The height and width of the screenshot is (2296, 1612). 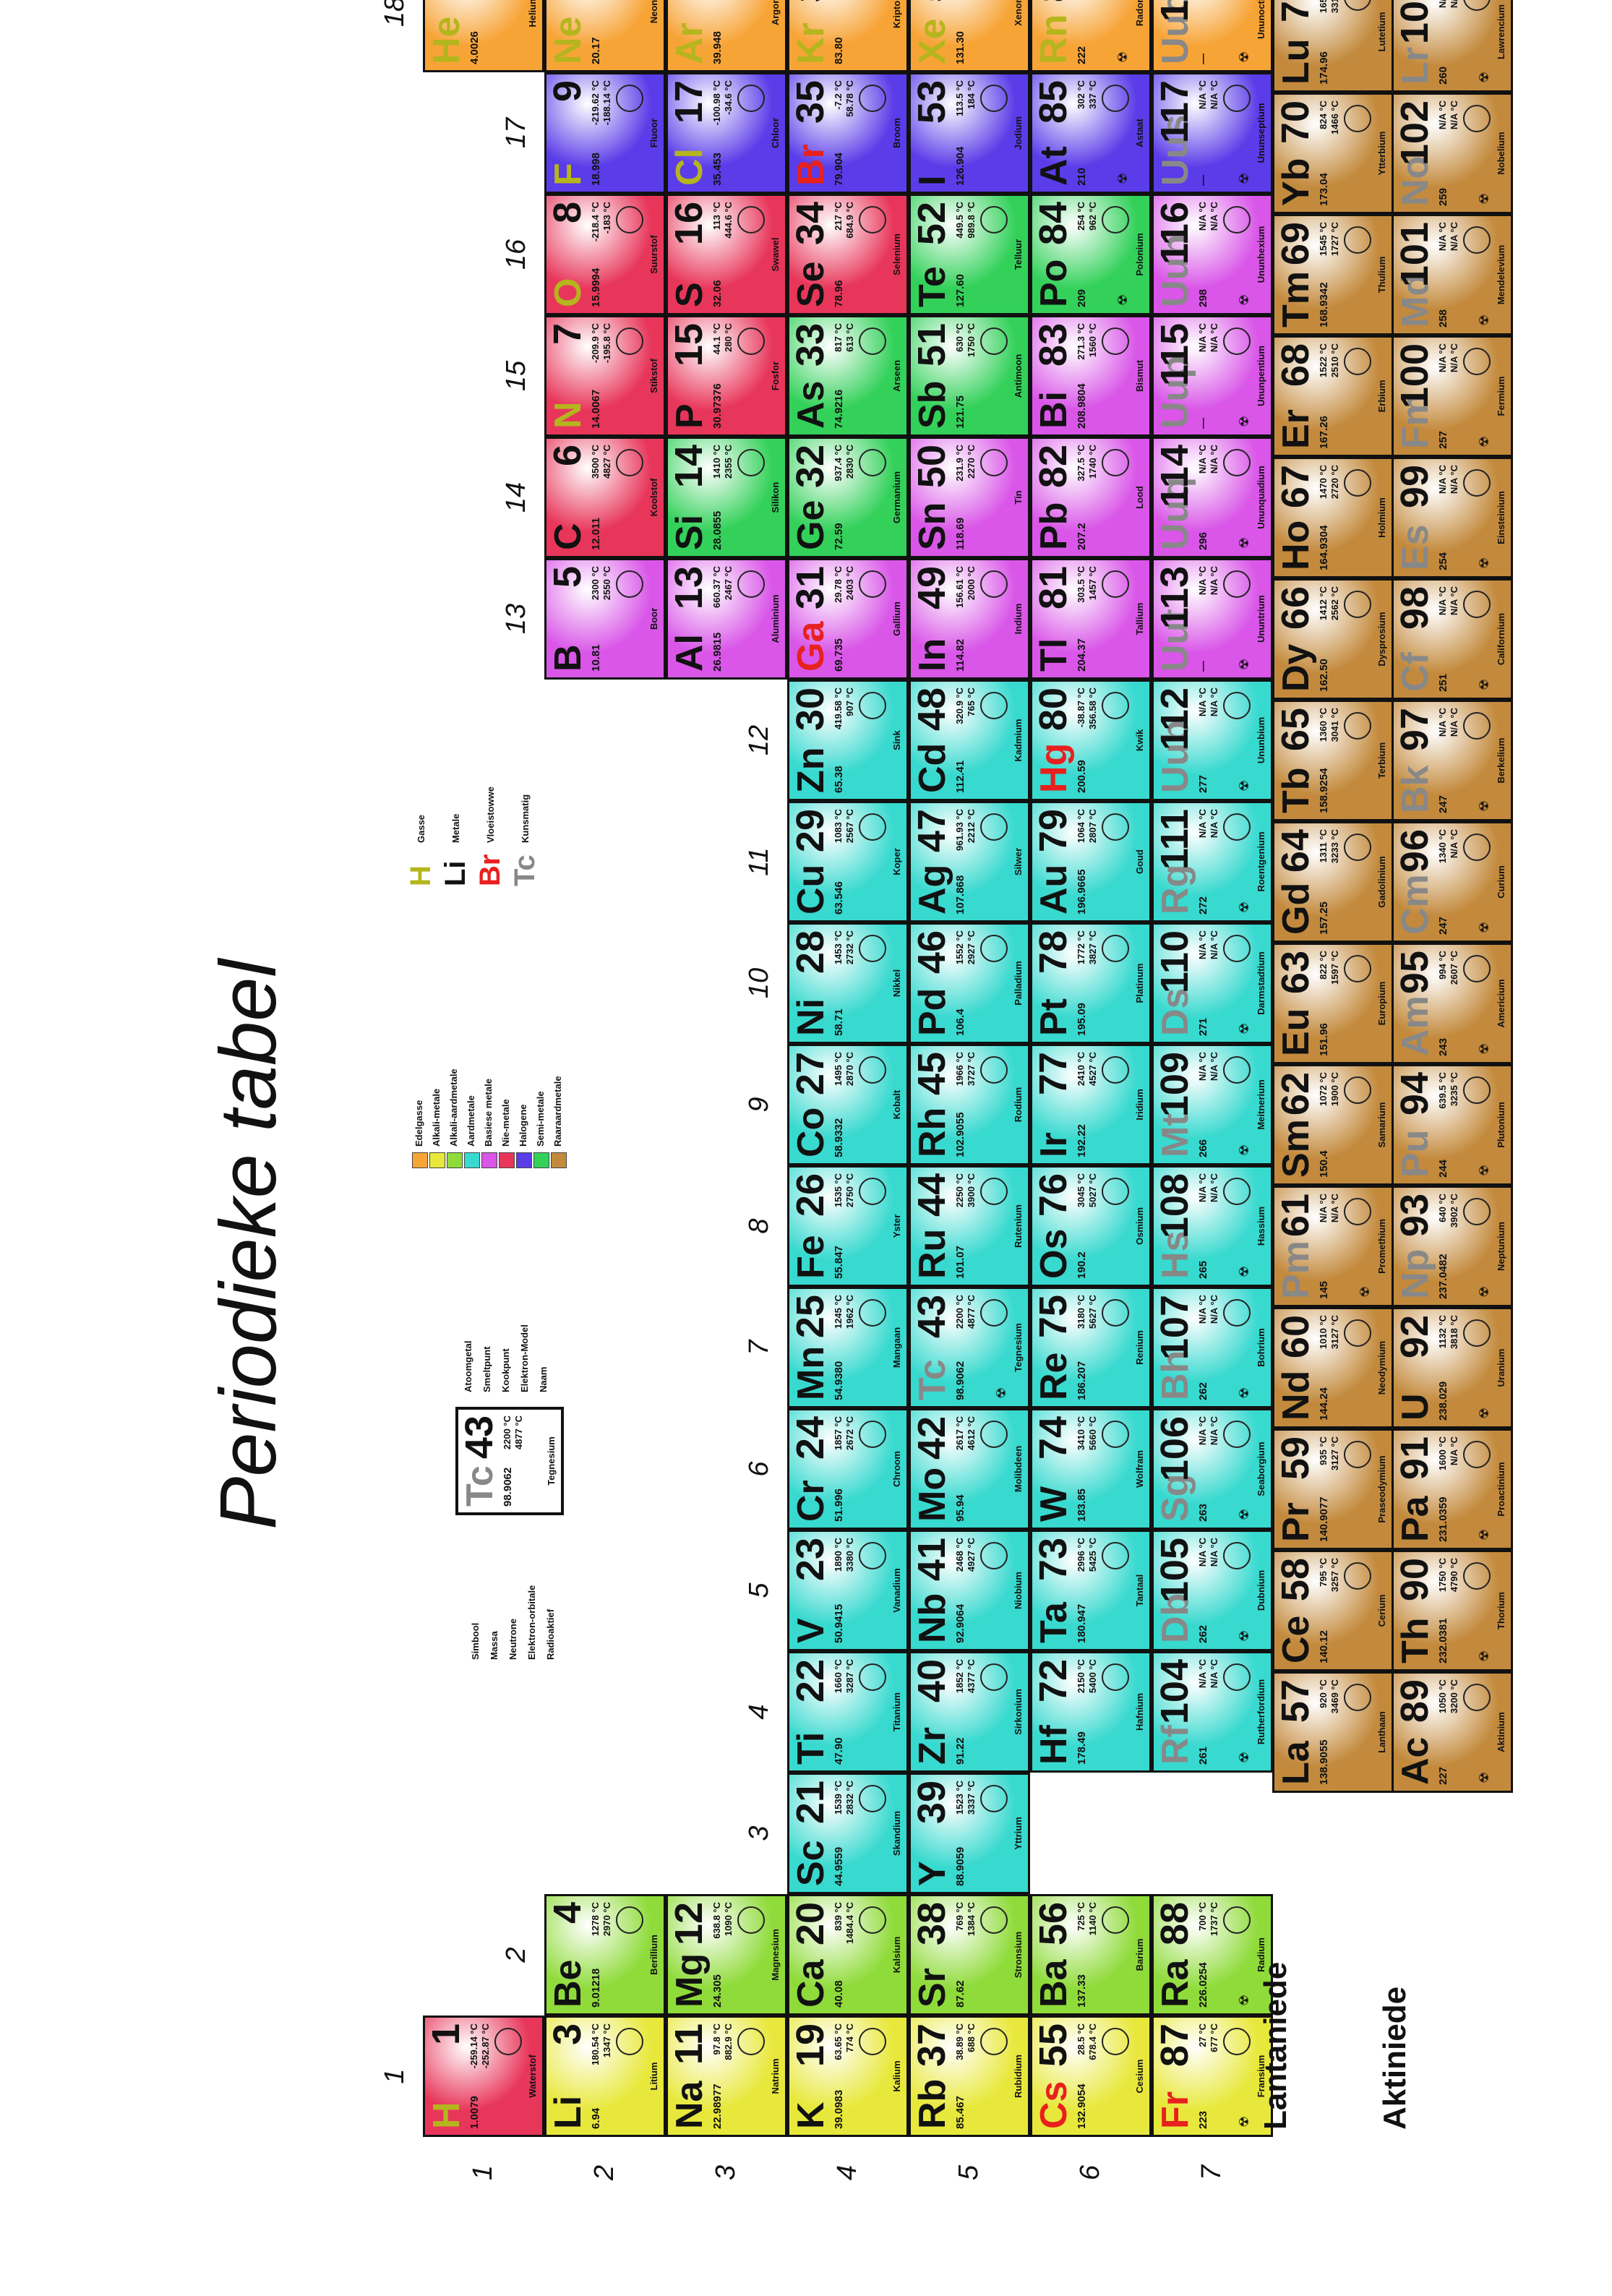 What do you see at coordinates (1333, 760) in the screenshot?
I see `element-cell-tb: Tb 65 158.9254 1360 °C 3041 °C Terbium` at bounding box center [1333, 760].